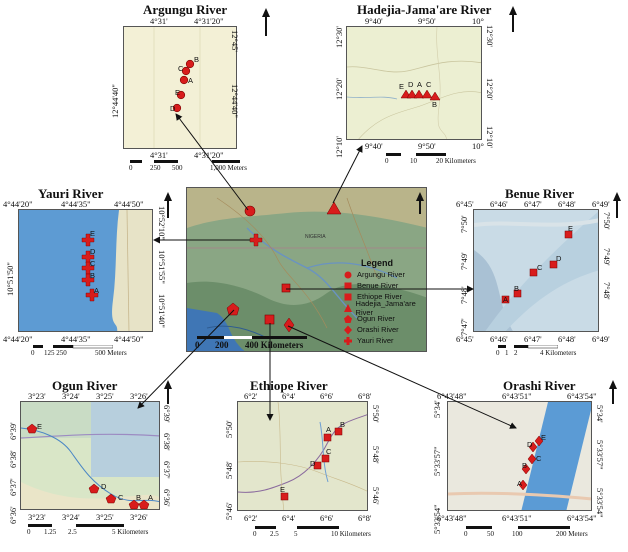 Image resolution: width=628 pixels, height=552 pixels. I want to click on ogun-title: Ogun River, so click(85, 385).